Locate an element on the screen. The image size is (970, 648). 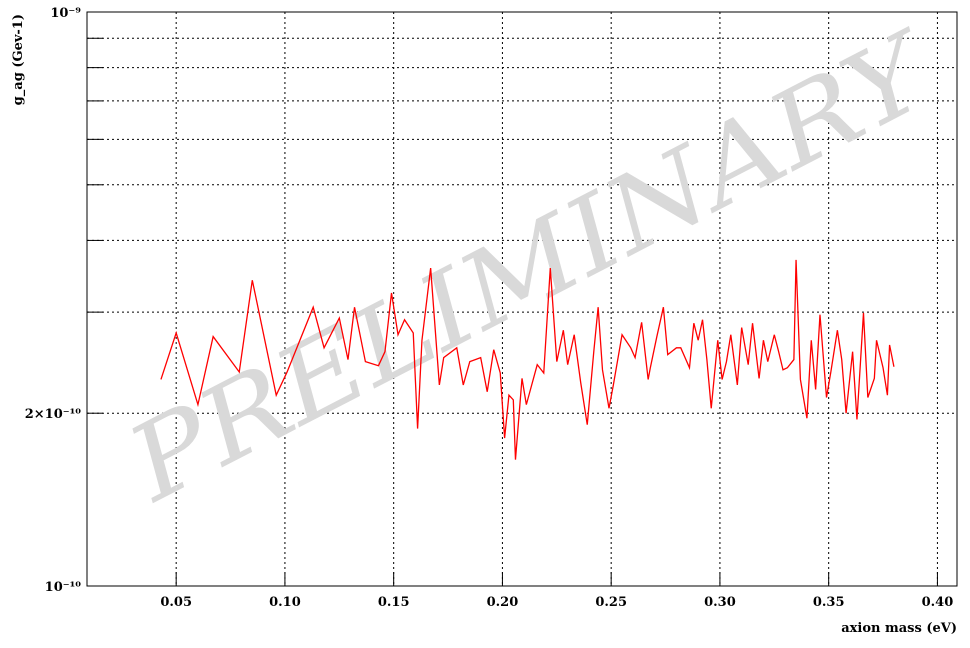
y-tick-label: 10⁻¹⁰ is located at coordinates (63, 587).